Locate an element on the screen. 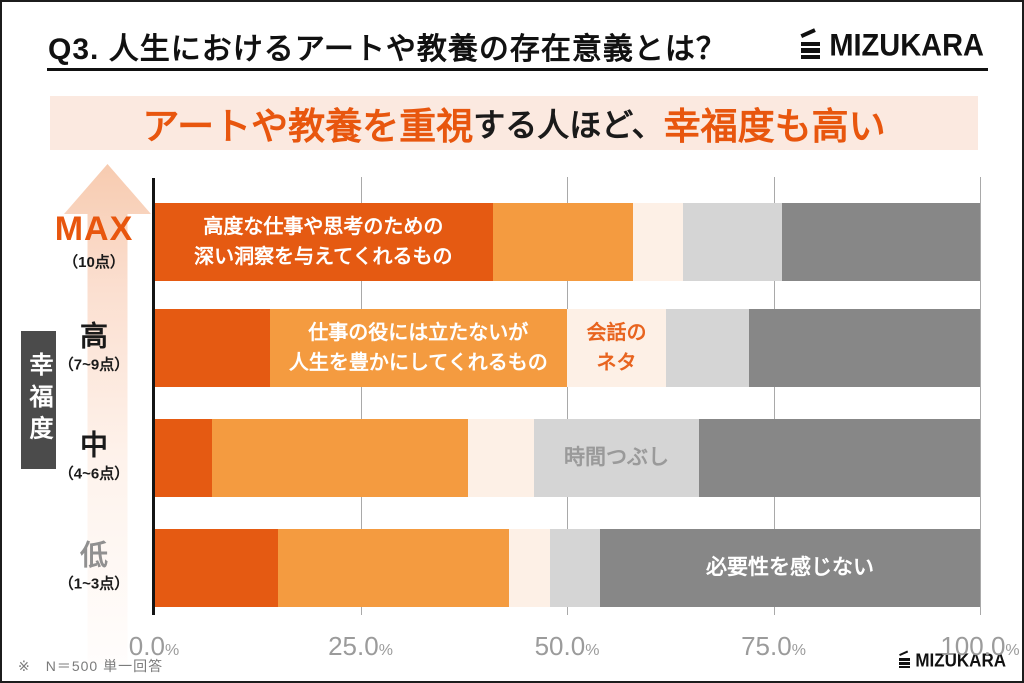  bar-row-高: 仕事の役には立たないが 人生を豊かにしてくれるもの 会話の ネタ is located at coordinates (567, 348).